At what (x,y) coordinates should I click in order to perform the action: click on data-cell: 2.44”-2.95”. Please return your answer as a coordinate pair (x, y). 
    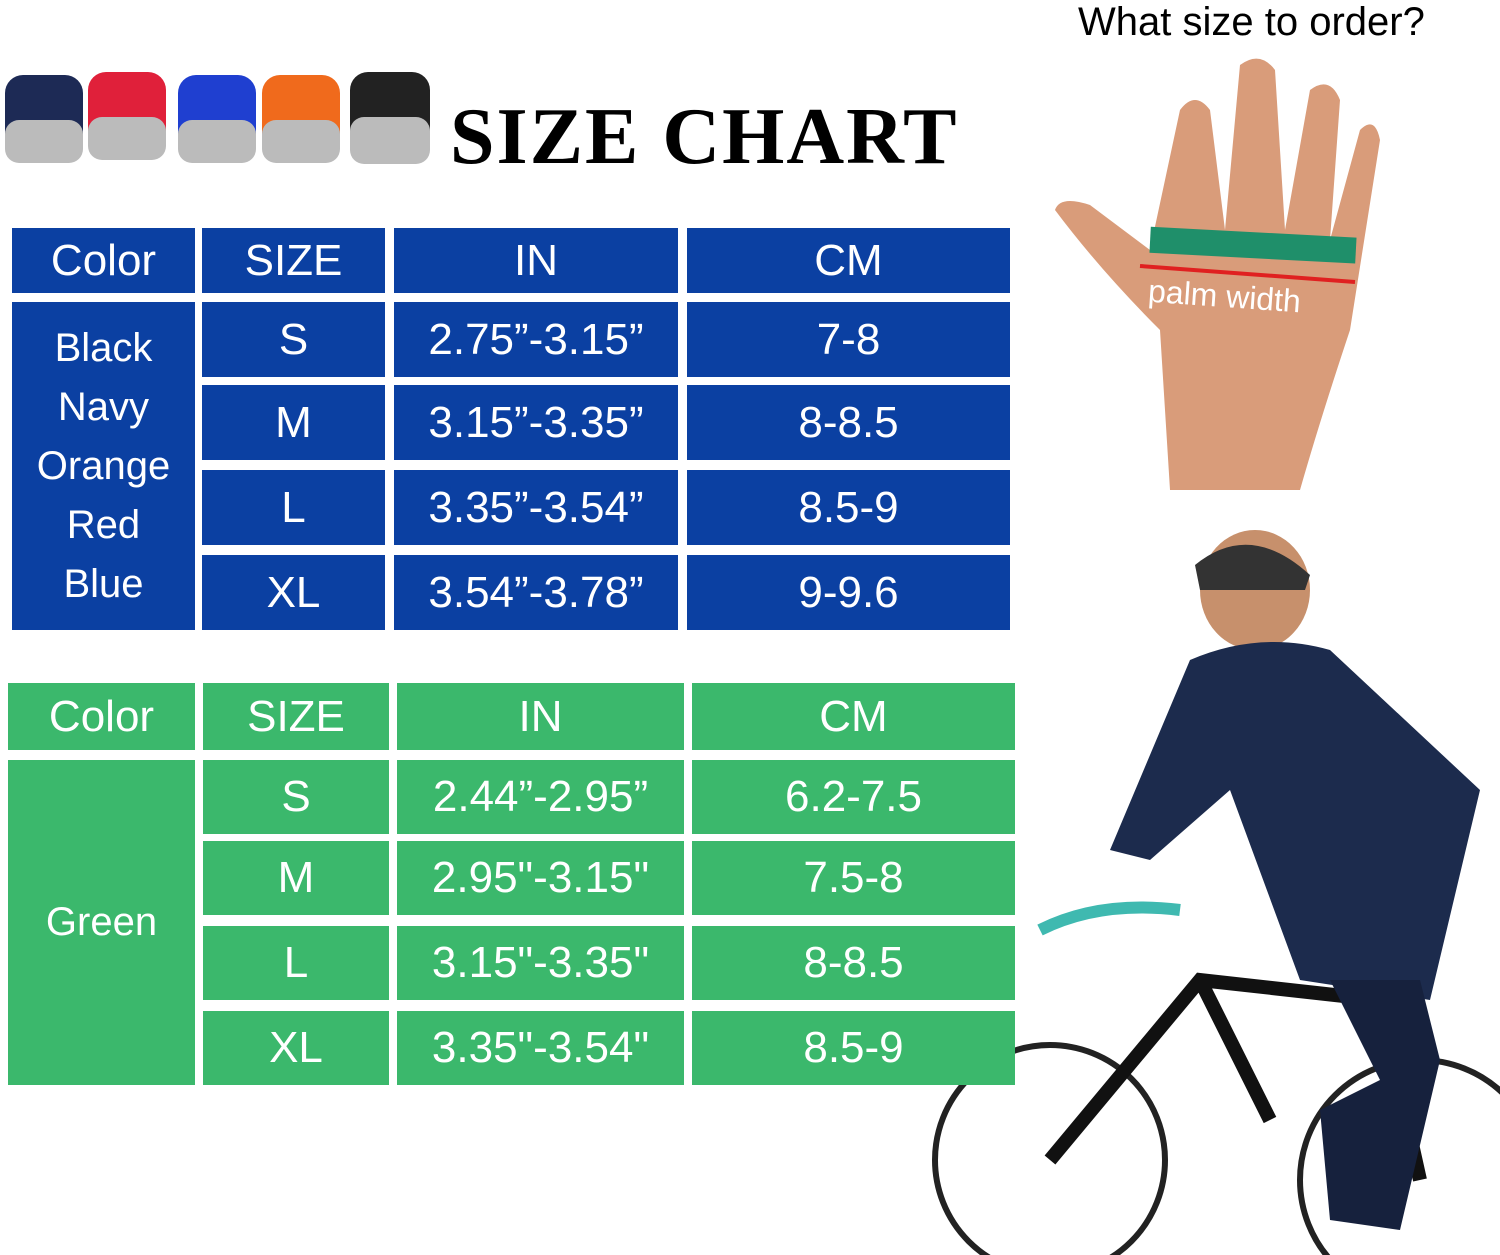
    Looking at the image, I should click on (540, 797).